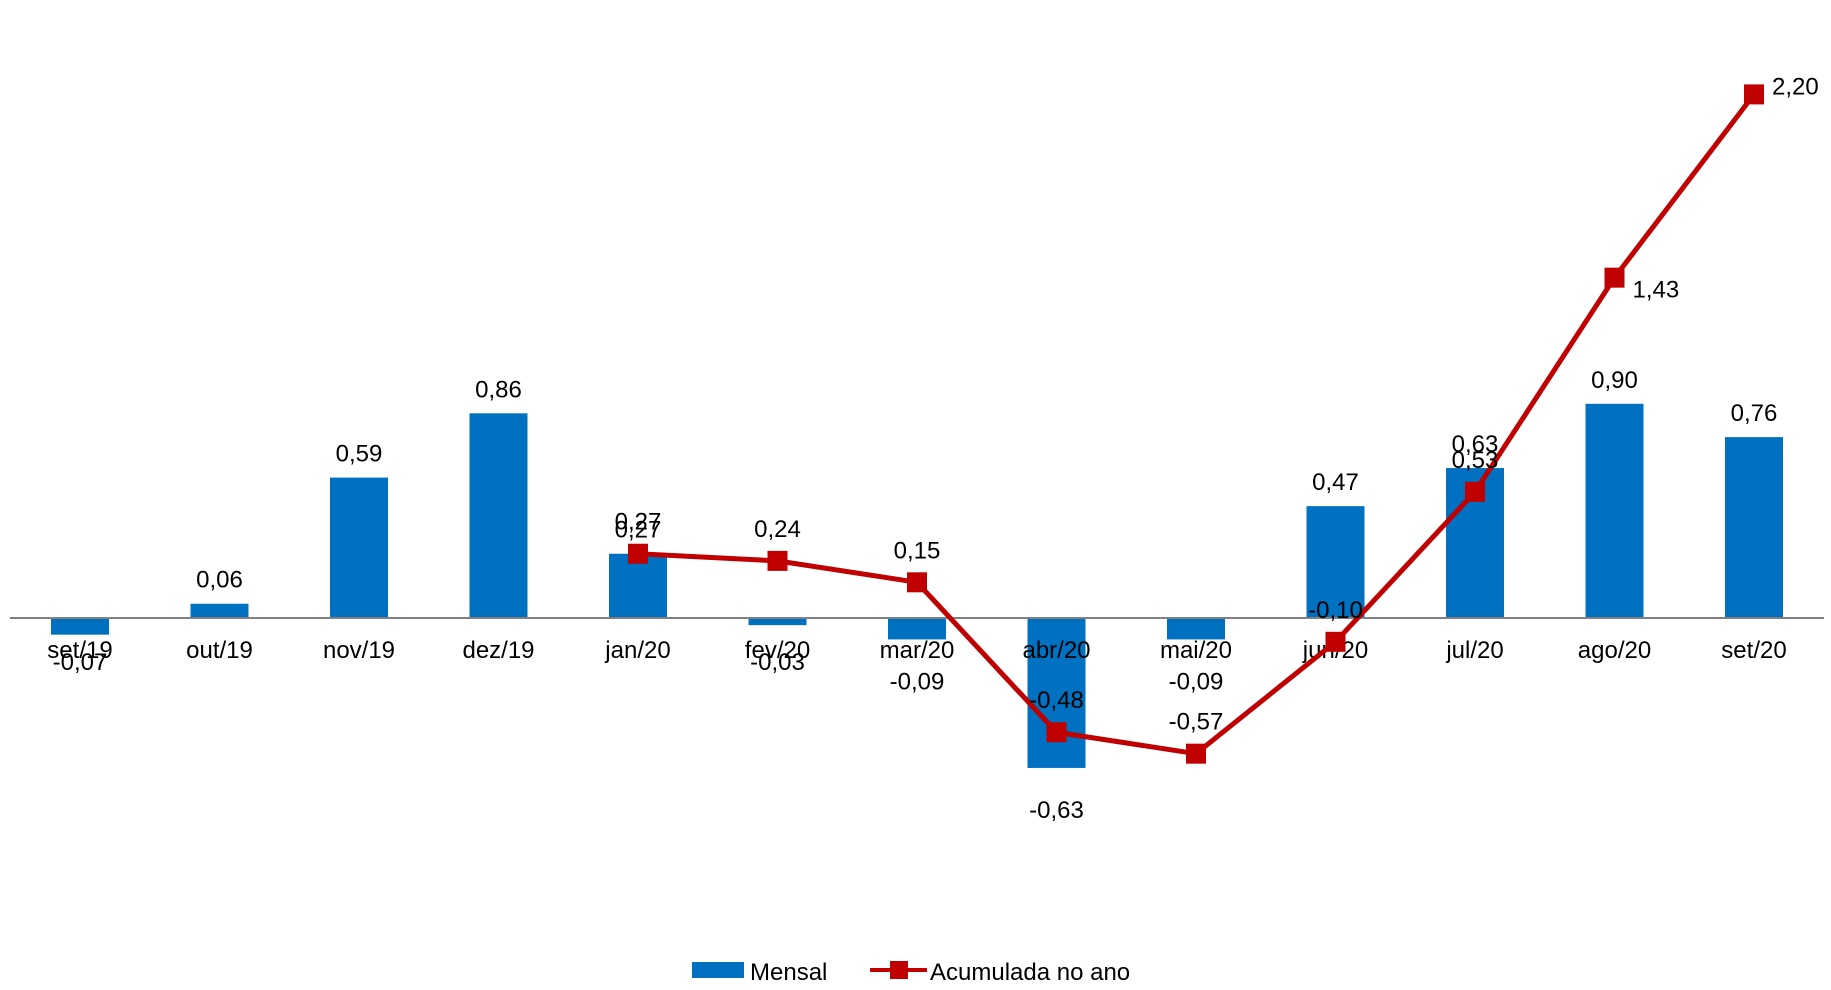 This screenshot has width=1831, height=990. I want to click on x-tick-label-set/20: set/20, so click(1753, 650).